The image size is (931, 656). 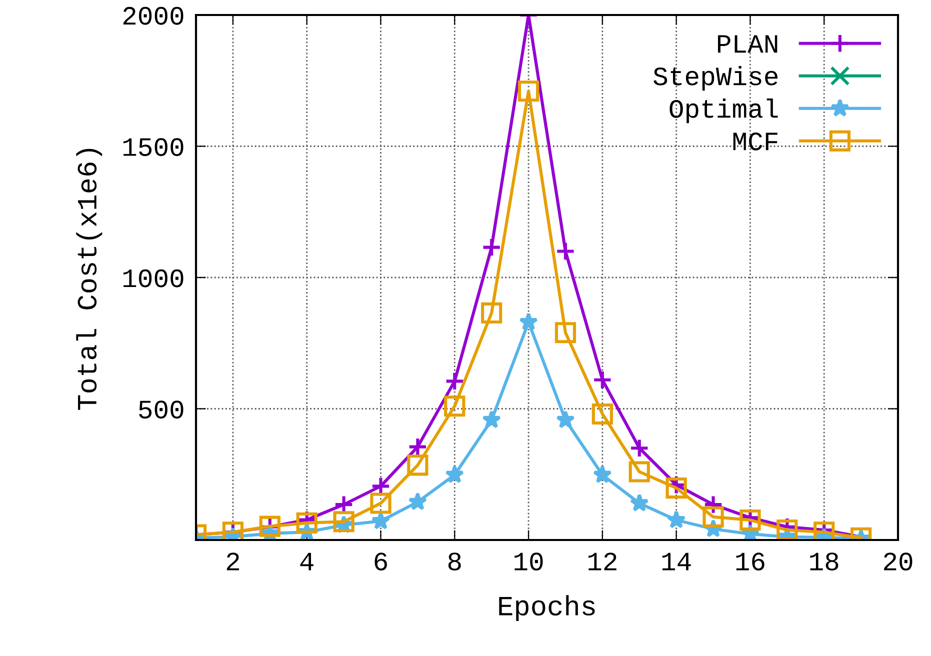 What do you see at coordinates (748, 44) in the screenshot?
I see `legend-label: PLAN` at bounding box center [748, 44].